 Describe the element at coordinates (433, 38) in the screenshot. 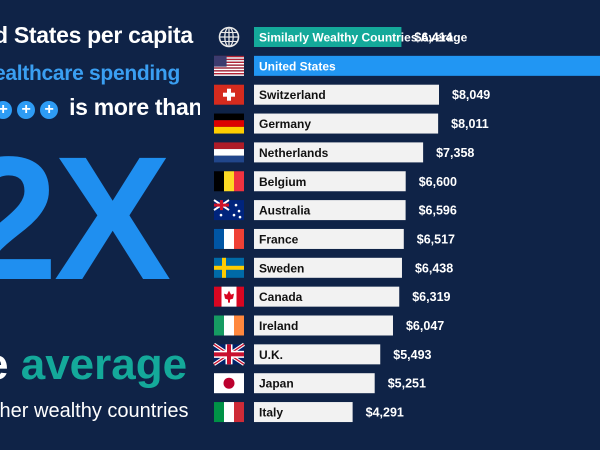

I see `value-label: $6,414` at that location.